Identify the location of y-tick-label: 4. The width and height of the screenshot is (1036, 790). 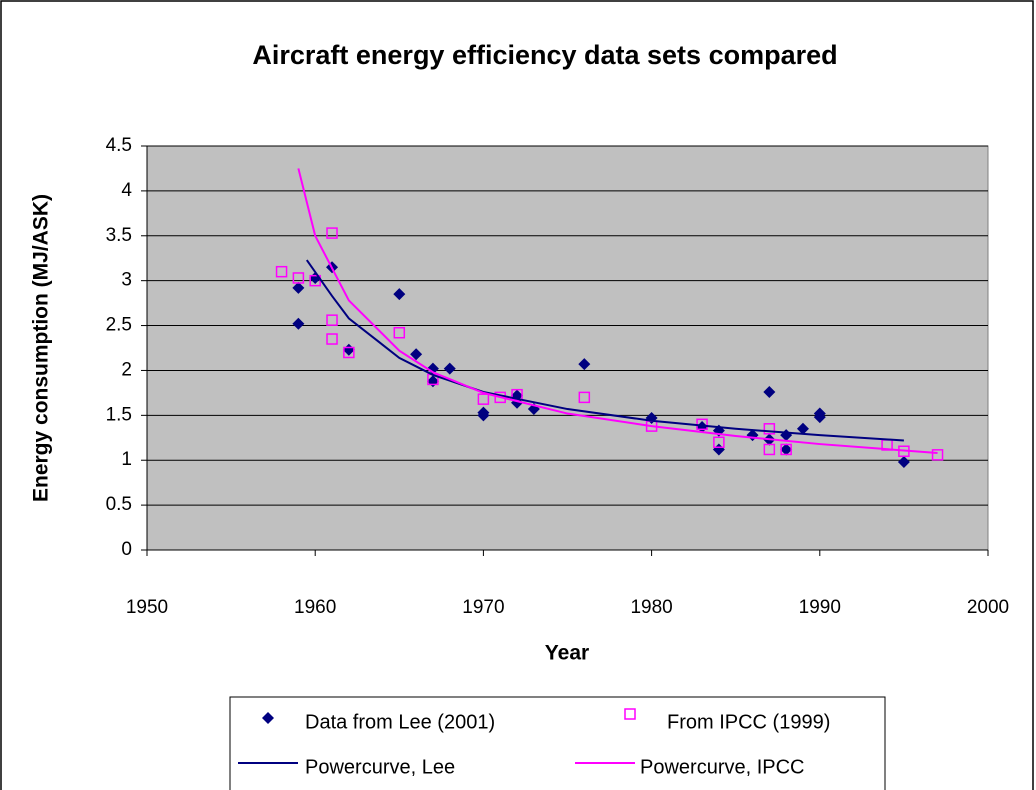
(126, 190).